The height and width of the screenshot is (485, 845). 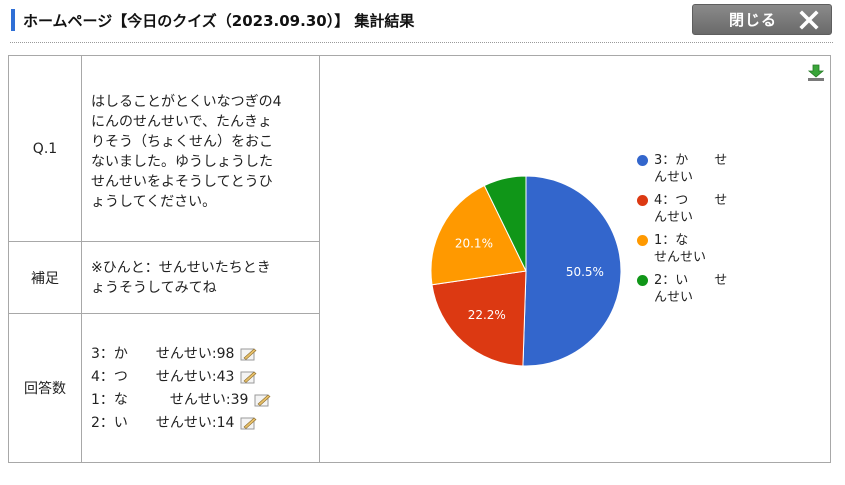 What do you see at coordinates (45, 148) in the screenshot?
I see `question-label: Q.1` at bounding box center [45, 148].